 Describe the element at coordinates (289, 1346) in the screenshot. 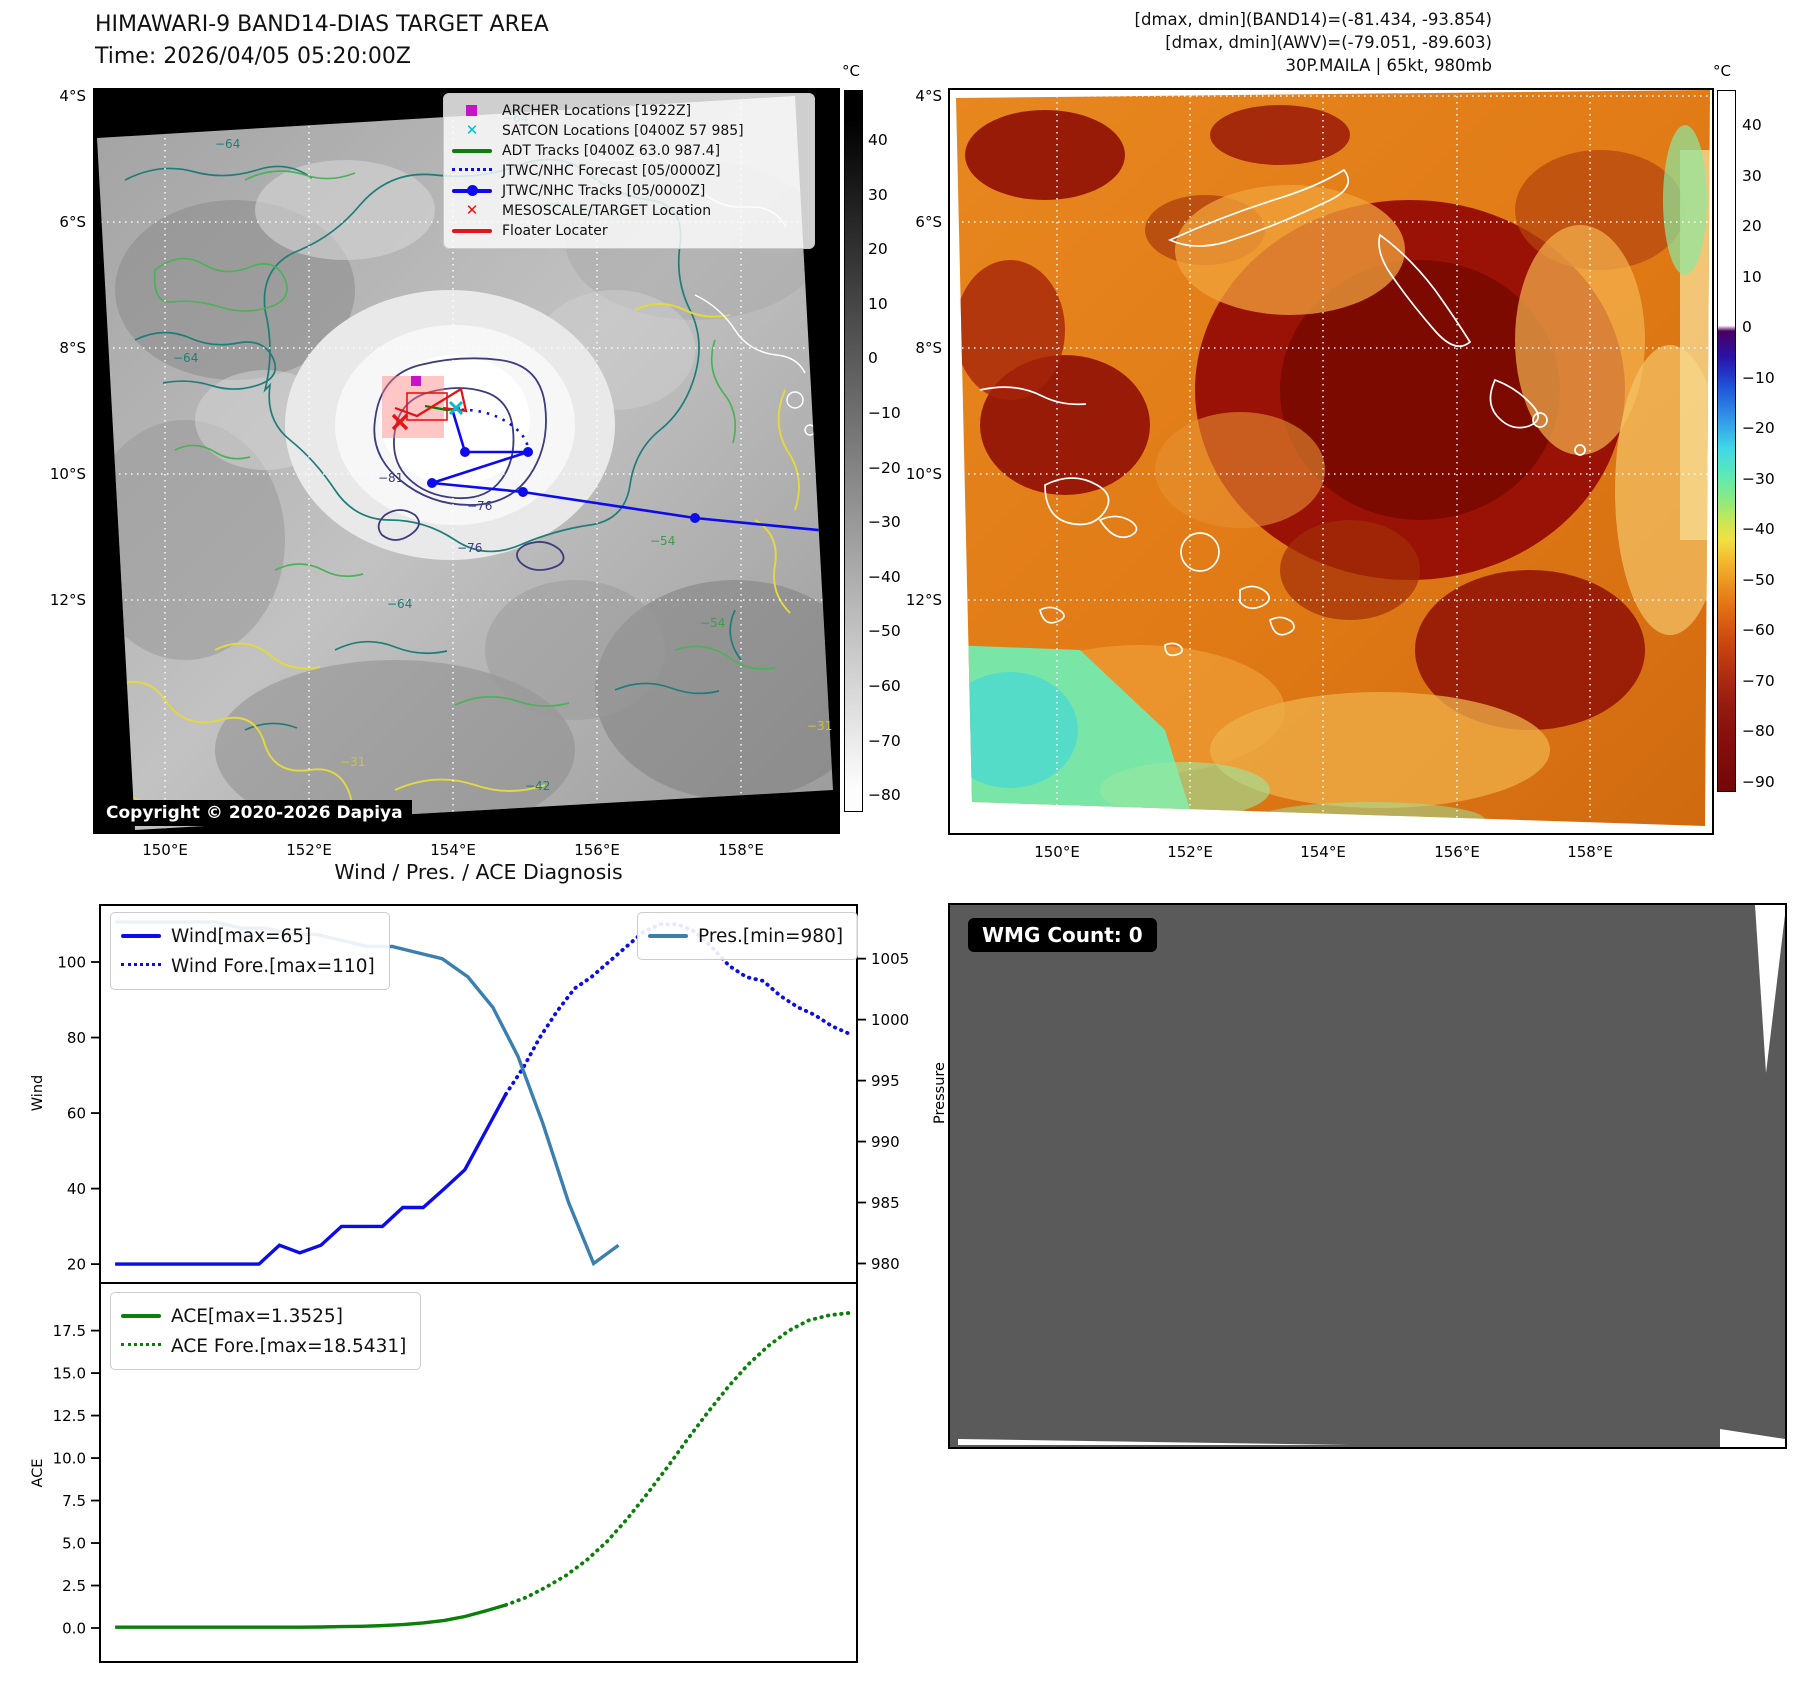

I see `legend-label: ACE Fore.[max=18.5431]` at that location.